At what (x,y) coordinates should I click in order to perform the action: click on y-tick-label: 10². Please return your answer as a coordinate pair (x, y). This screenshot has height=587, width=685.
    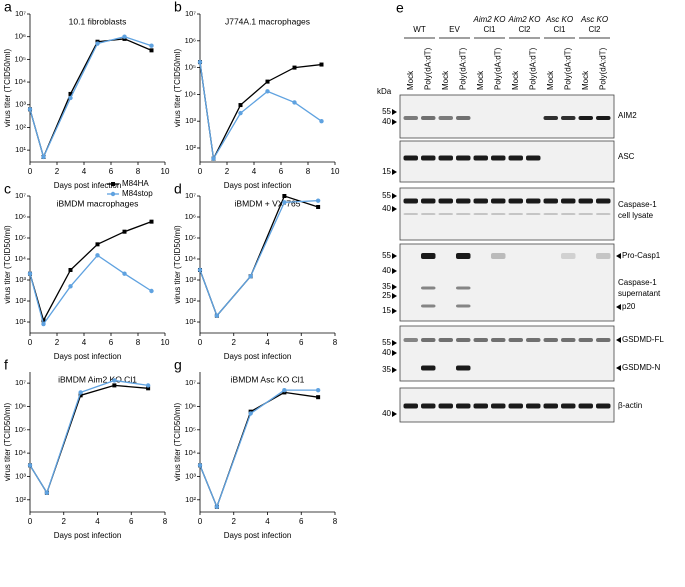
    Looking at the image, I should click on (190, 300).